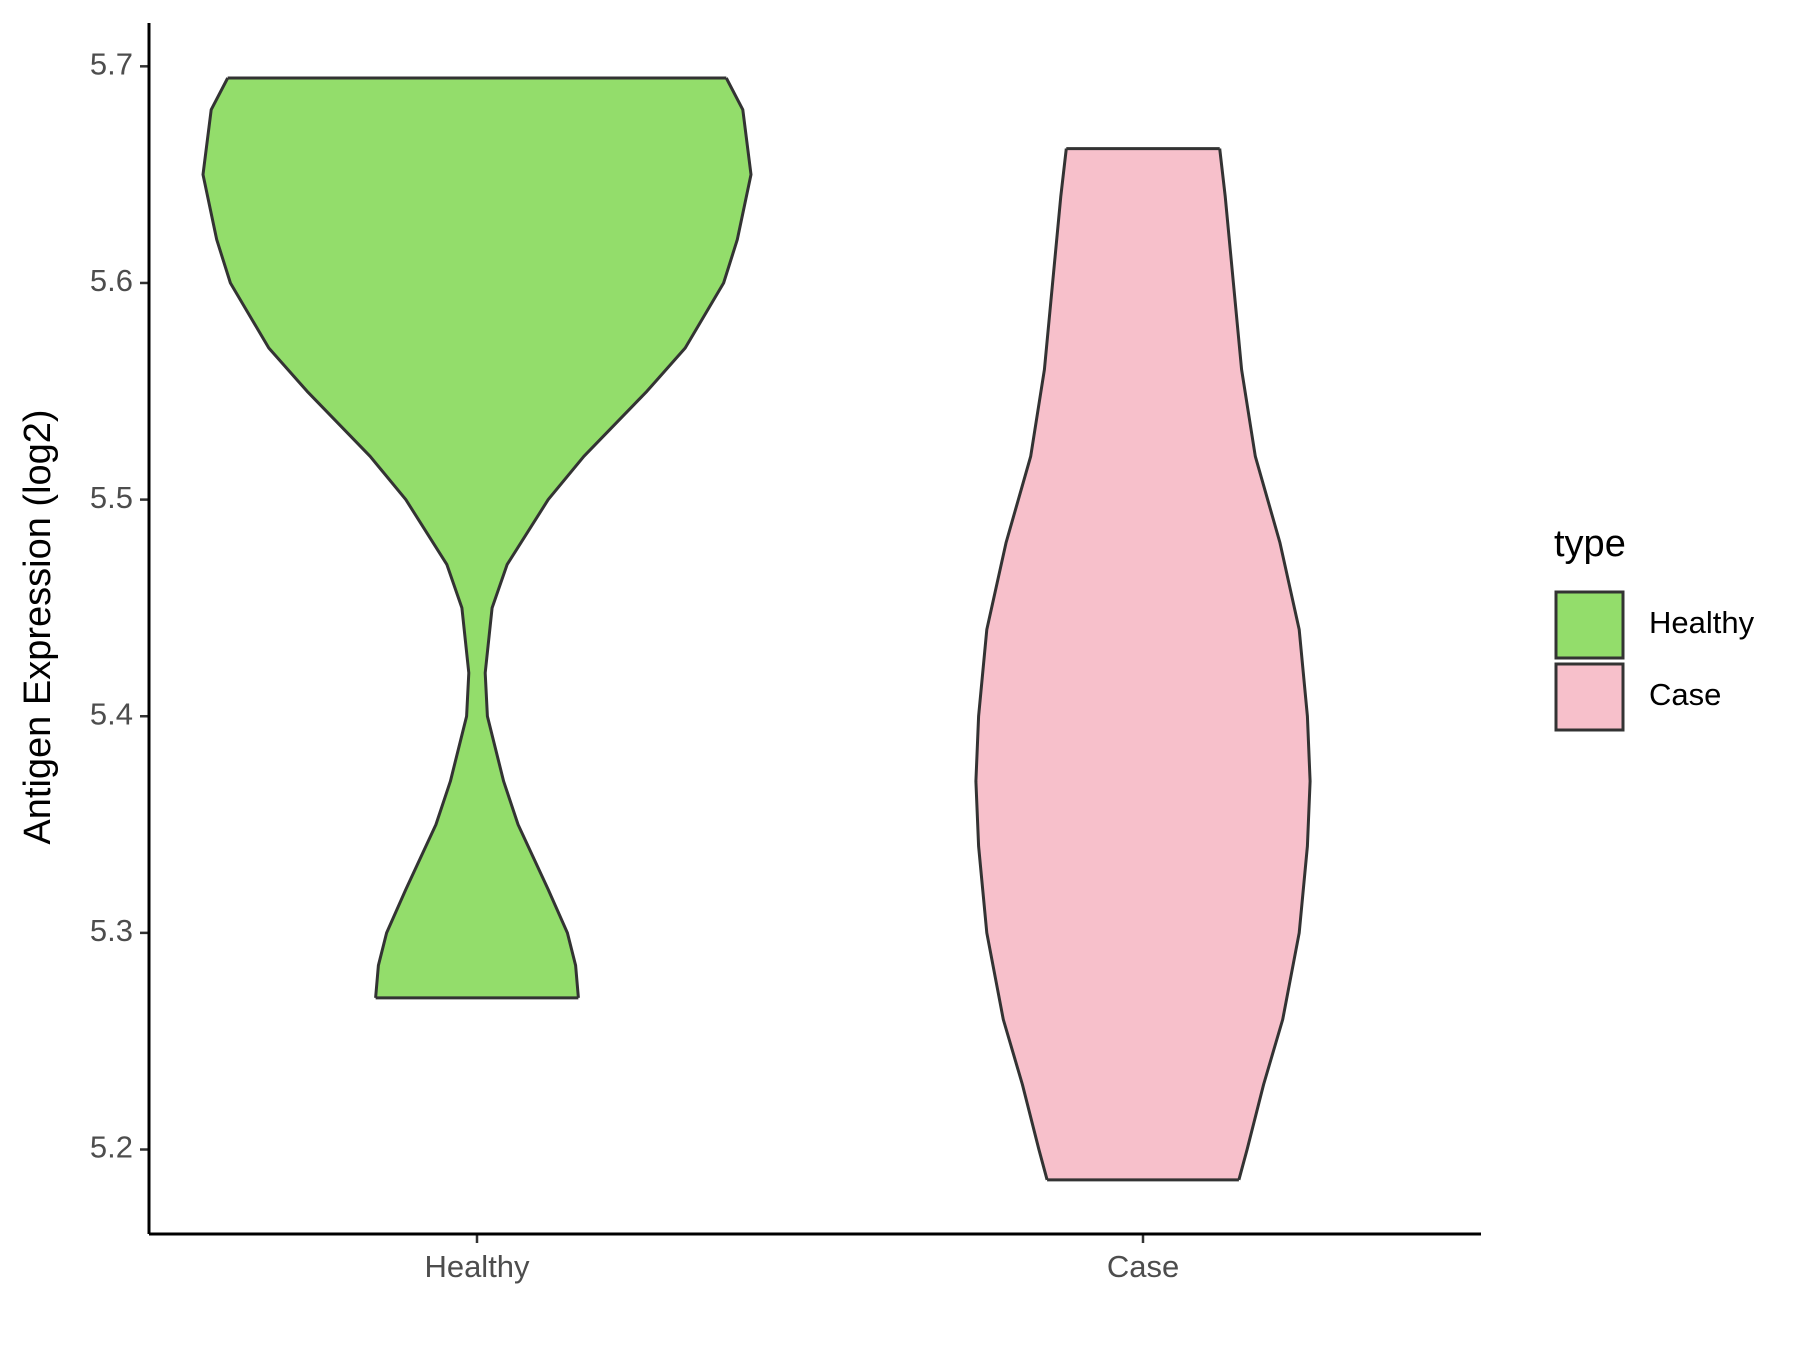  Describe the element at coordinates (477, 1266) in the screenshot. I see `x-tick-label: Healthy` at that location.